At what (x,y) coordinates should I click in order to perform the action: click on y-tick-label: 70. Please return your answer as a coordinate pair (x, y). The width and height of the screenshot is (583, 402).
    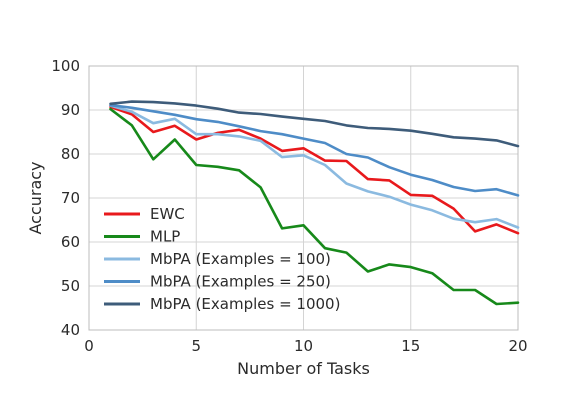
    Looking at the image, I should click on (70, 198).